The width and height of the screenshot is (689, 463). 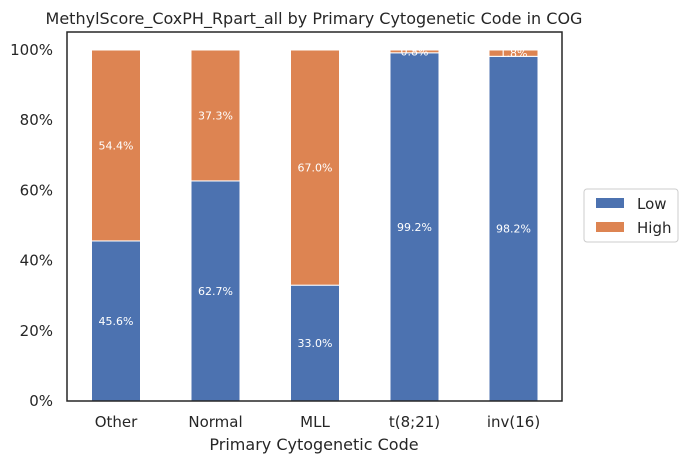 I want to click on legend-label-low: Low, so click(x=652, y=204).